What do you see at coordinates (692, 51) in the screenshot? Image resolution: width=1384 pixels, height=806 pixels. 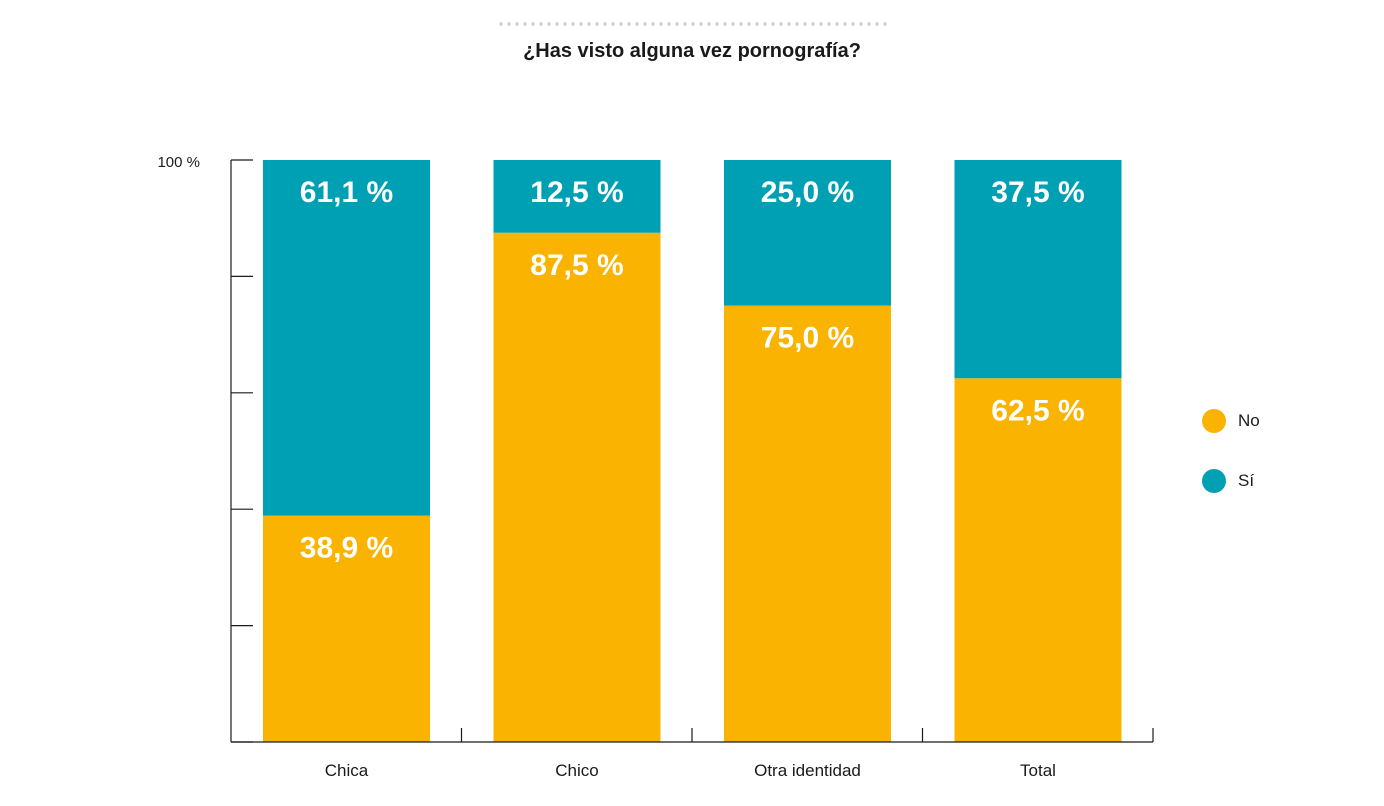 I see `chart-title: ¿Has visto alguna vez pornografía?` at bounding box center [692, 51].